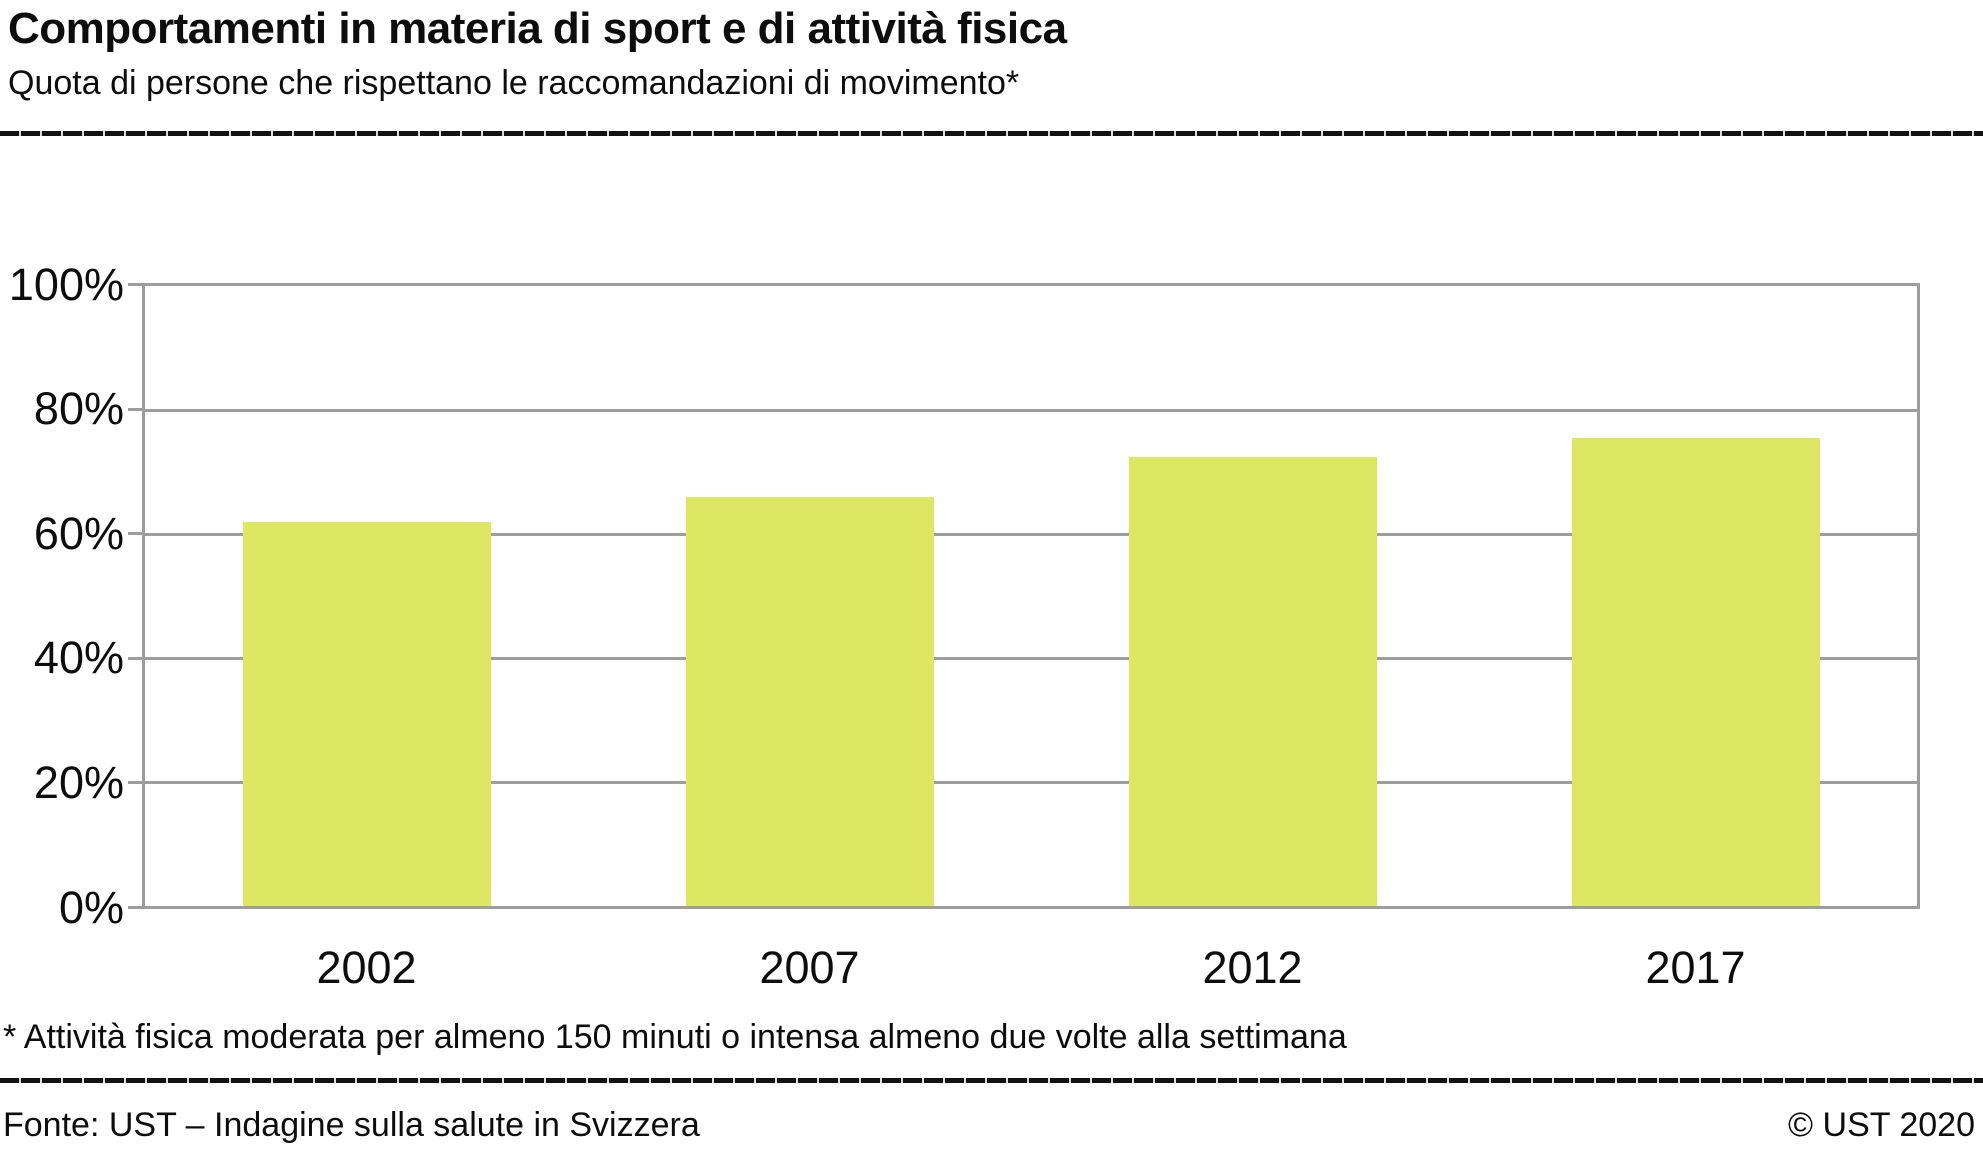  Describe the element at coordinates (809, 701) in the screenshot. I see `bar-2007` at that location.